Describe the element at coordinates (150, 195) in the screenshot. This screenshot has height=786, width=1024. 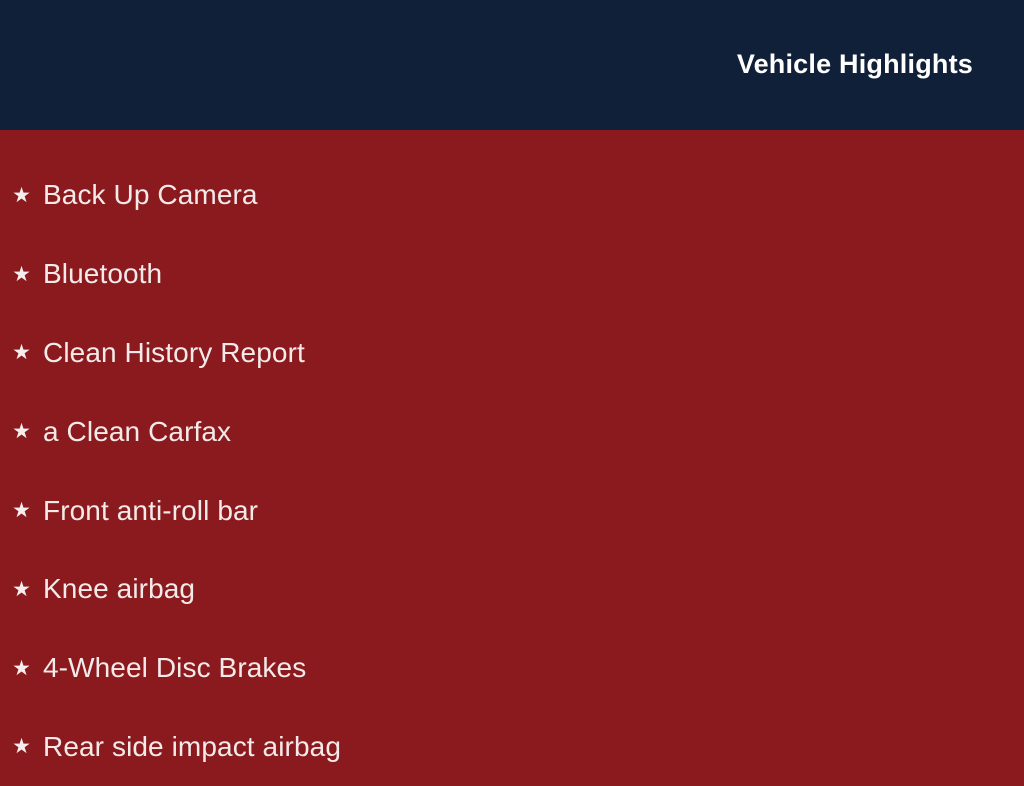
I see `list-item-label: Back Up Camera` at that location.